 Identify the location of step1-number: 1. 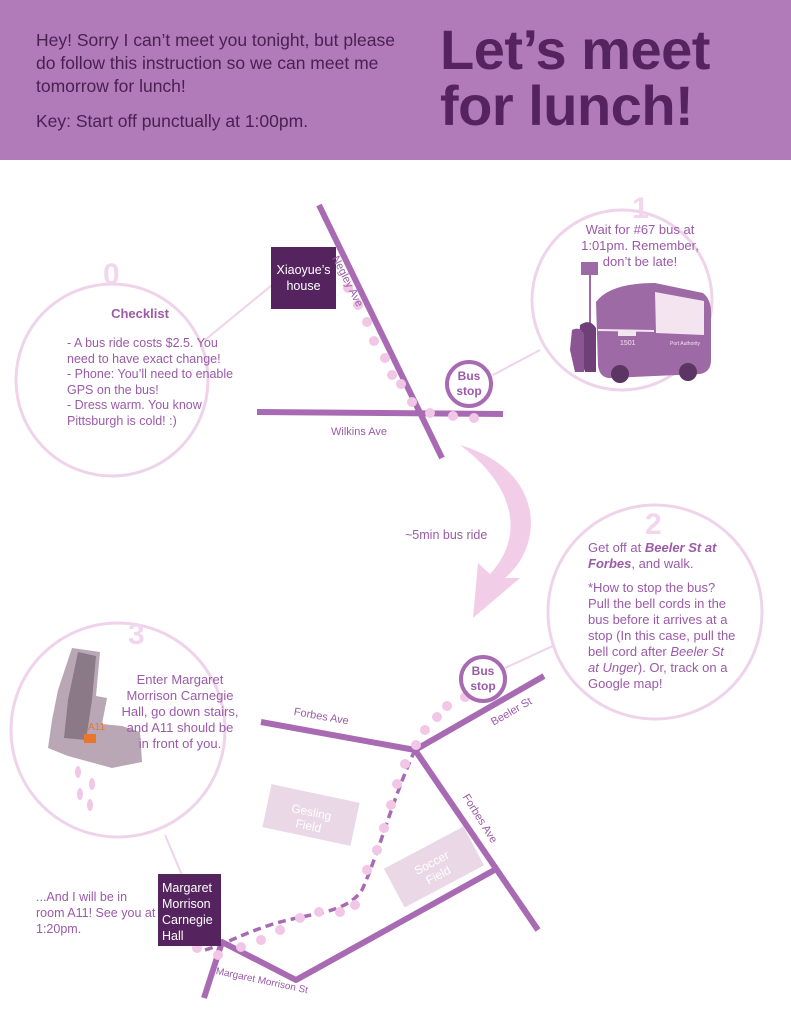
(640, 208).